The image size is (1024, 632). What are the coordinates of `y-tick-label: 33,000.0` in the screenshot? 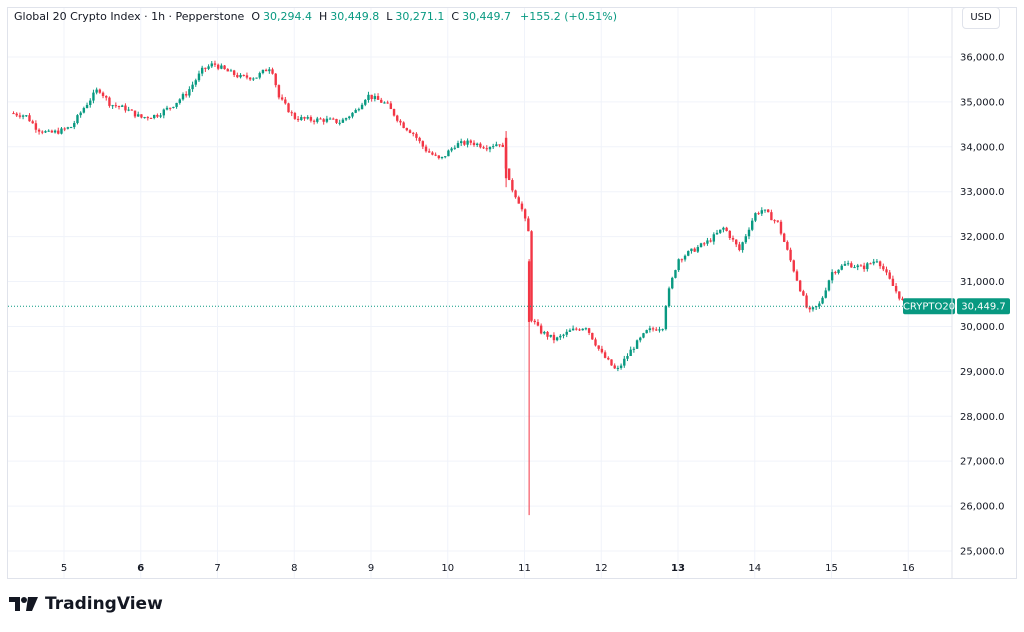 It's located at (982, 192).